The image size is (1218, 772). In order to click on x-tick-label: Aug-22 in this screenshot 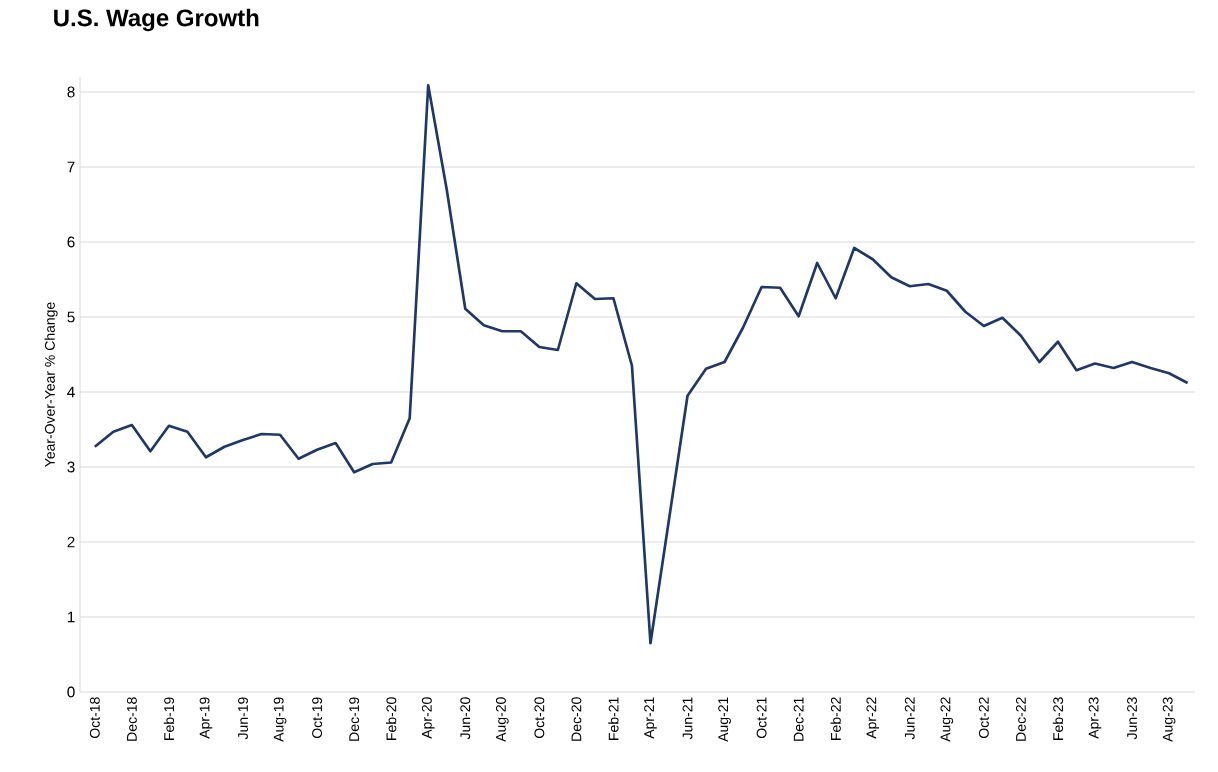, I will do `click(947, 719)`.